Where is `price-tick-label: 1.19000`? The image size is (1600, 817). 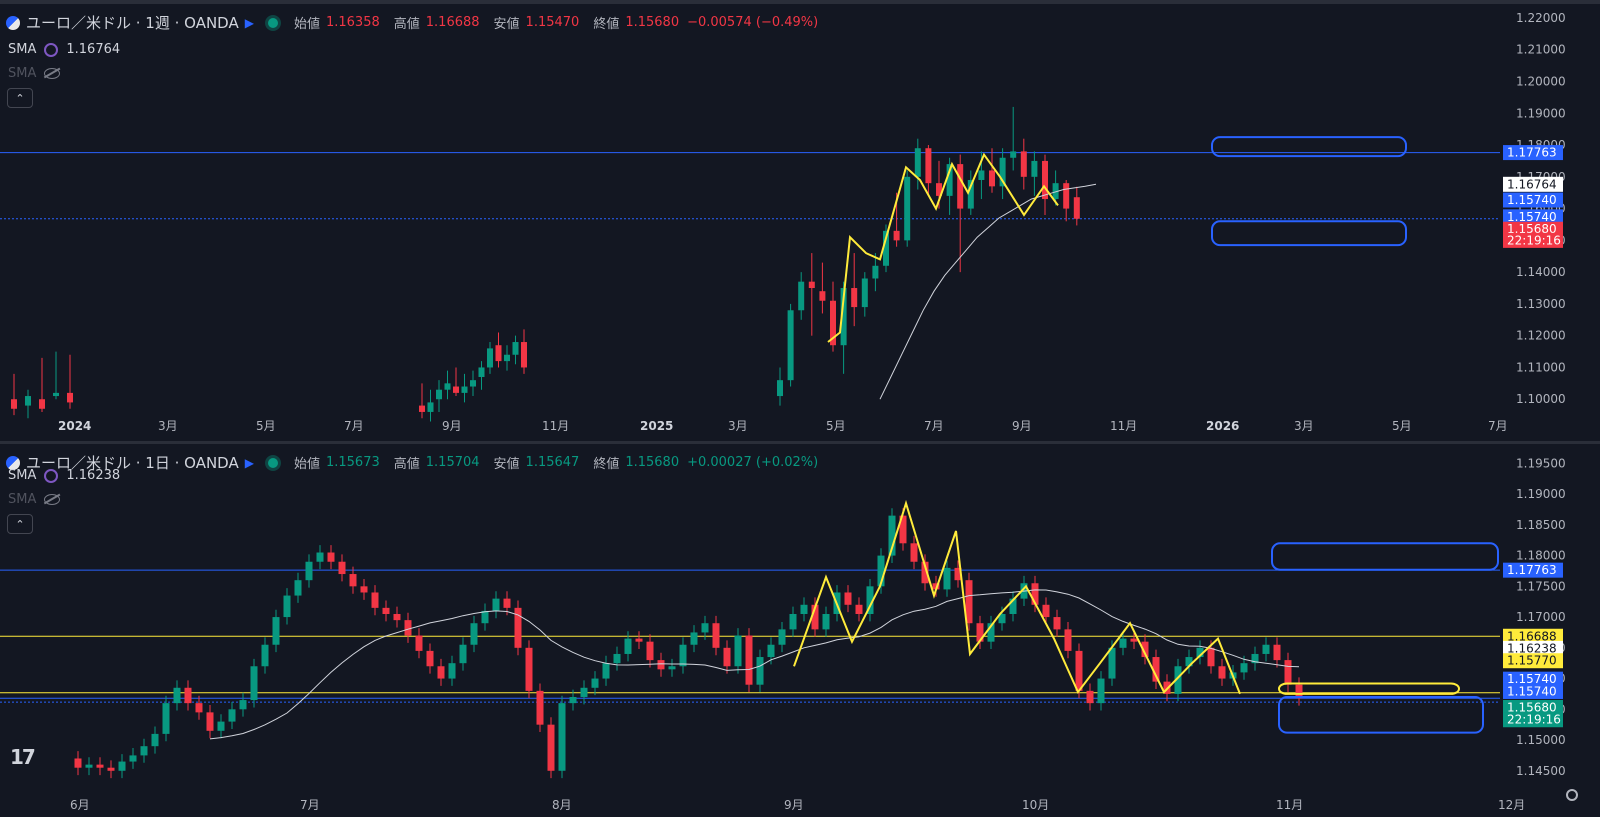 price-tick-label: 1.19000 is located at coordinates (1541, 113).